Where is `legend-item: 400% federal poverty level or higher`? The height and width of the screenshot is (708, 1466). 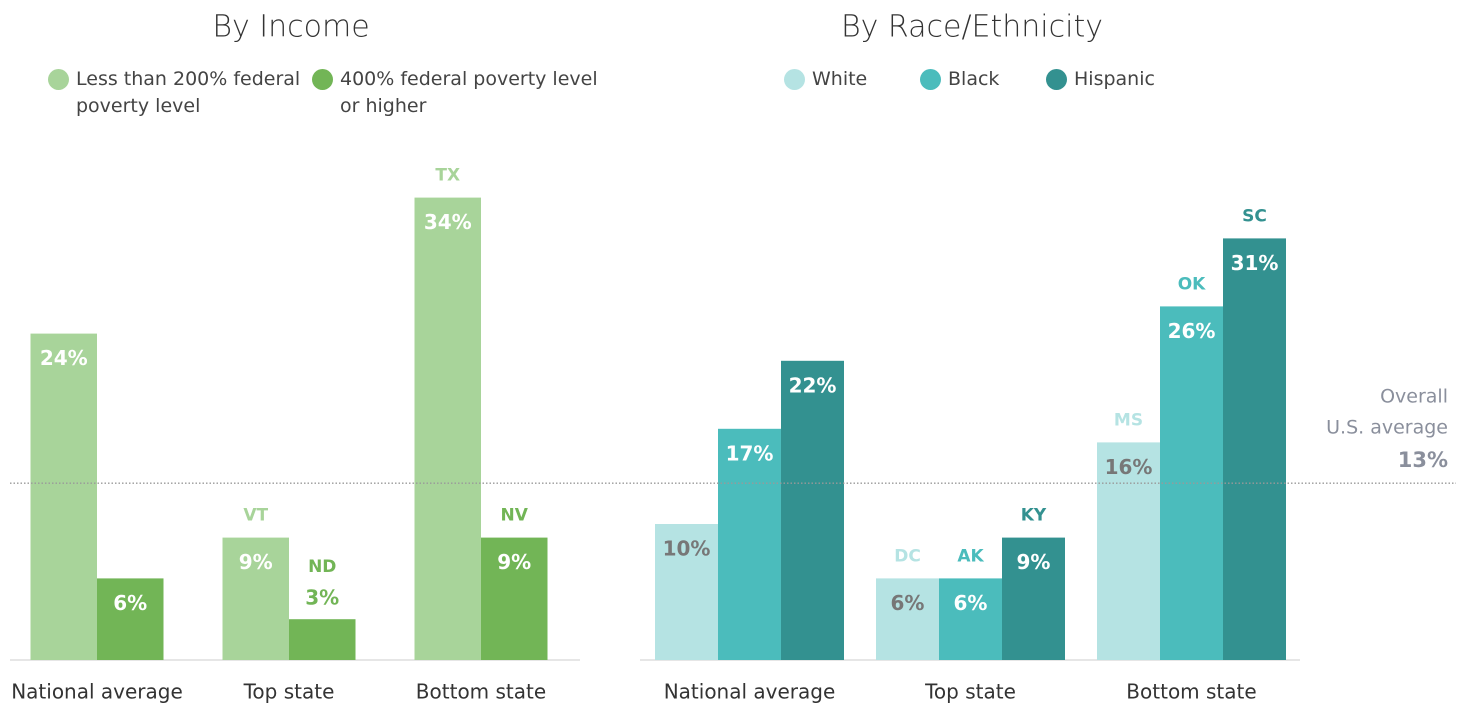
legend-item: 400% federal poverty level or higher is located at coordinates (456, 93).